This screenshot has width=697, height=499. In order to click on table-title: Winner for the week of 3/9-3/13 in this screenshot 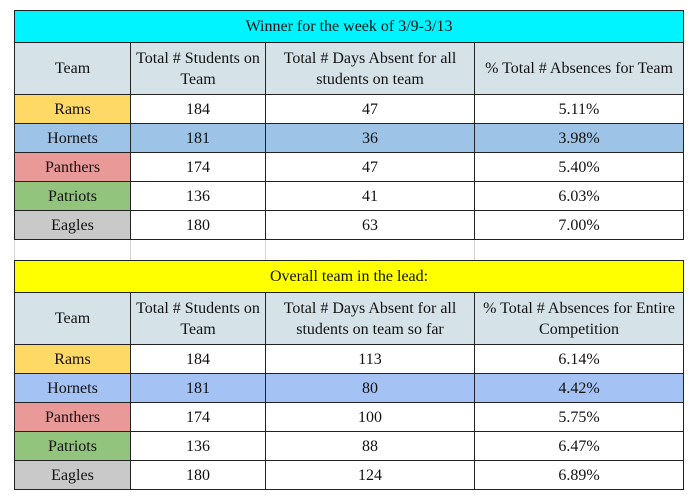, I will do `click(349, 26)`.